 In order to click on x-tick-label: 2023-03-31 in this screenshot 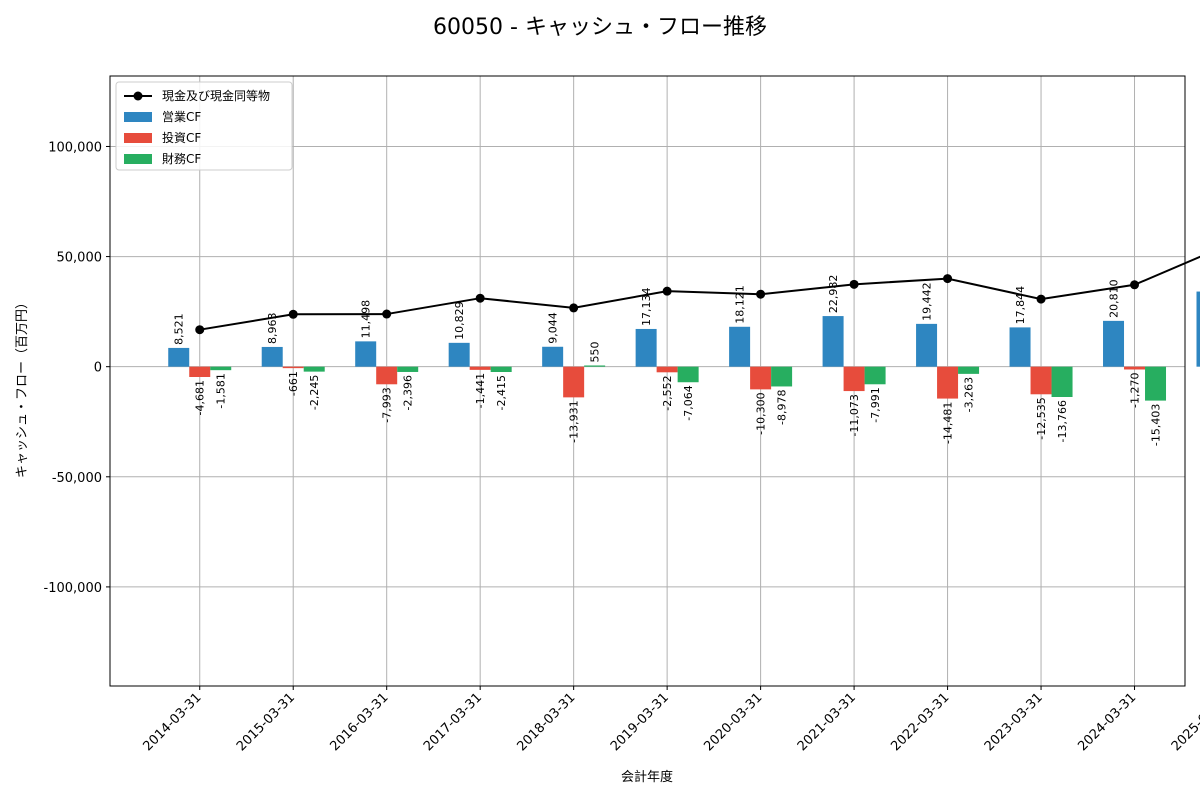, I will do `click(1014, 722)`.